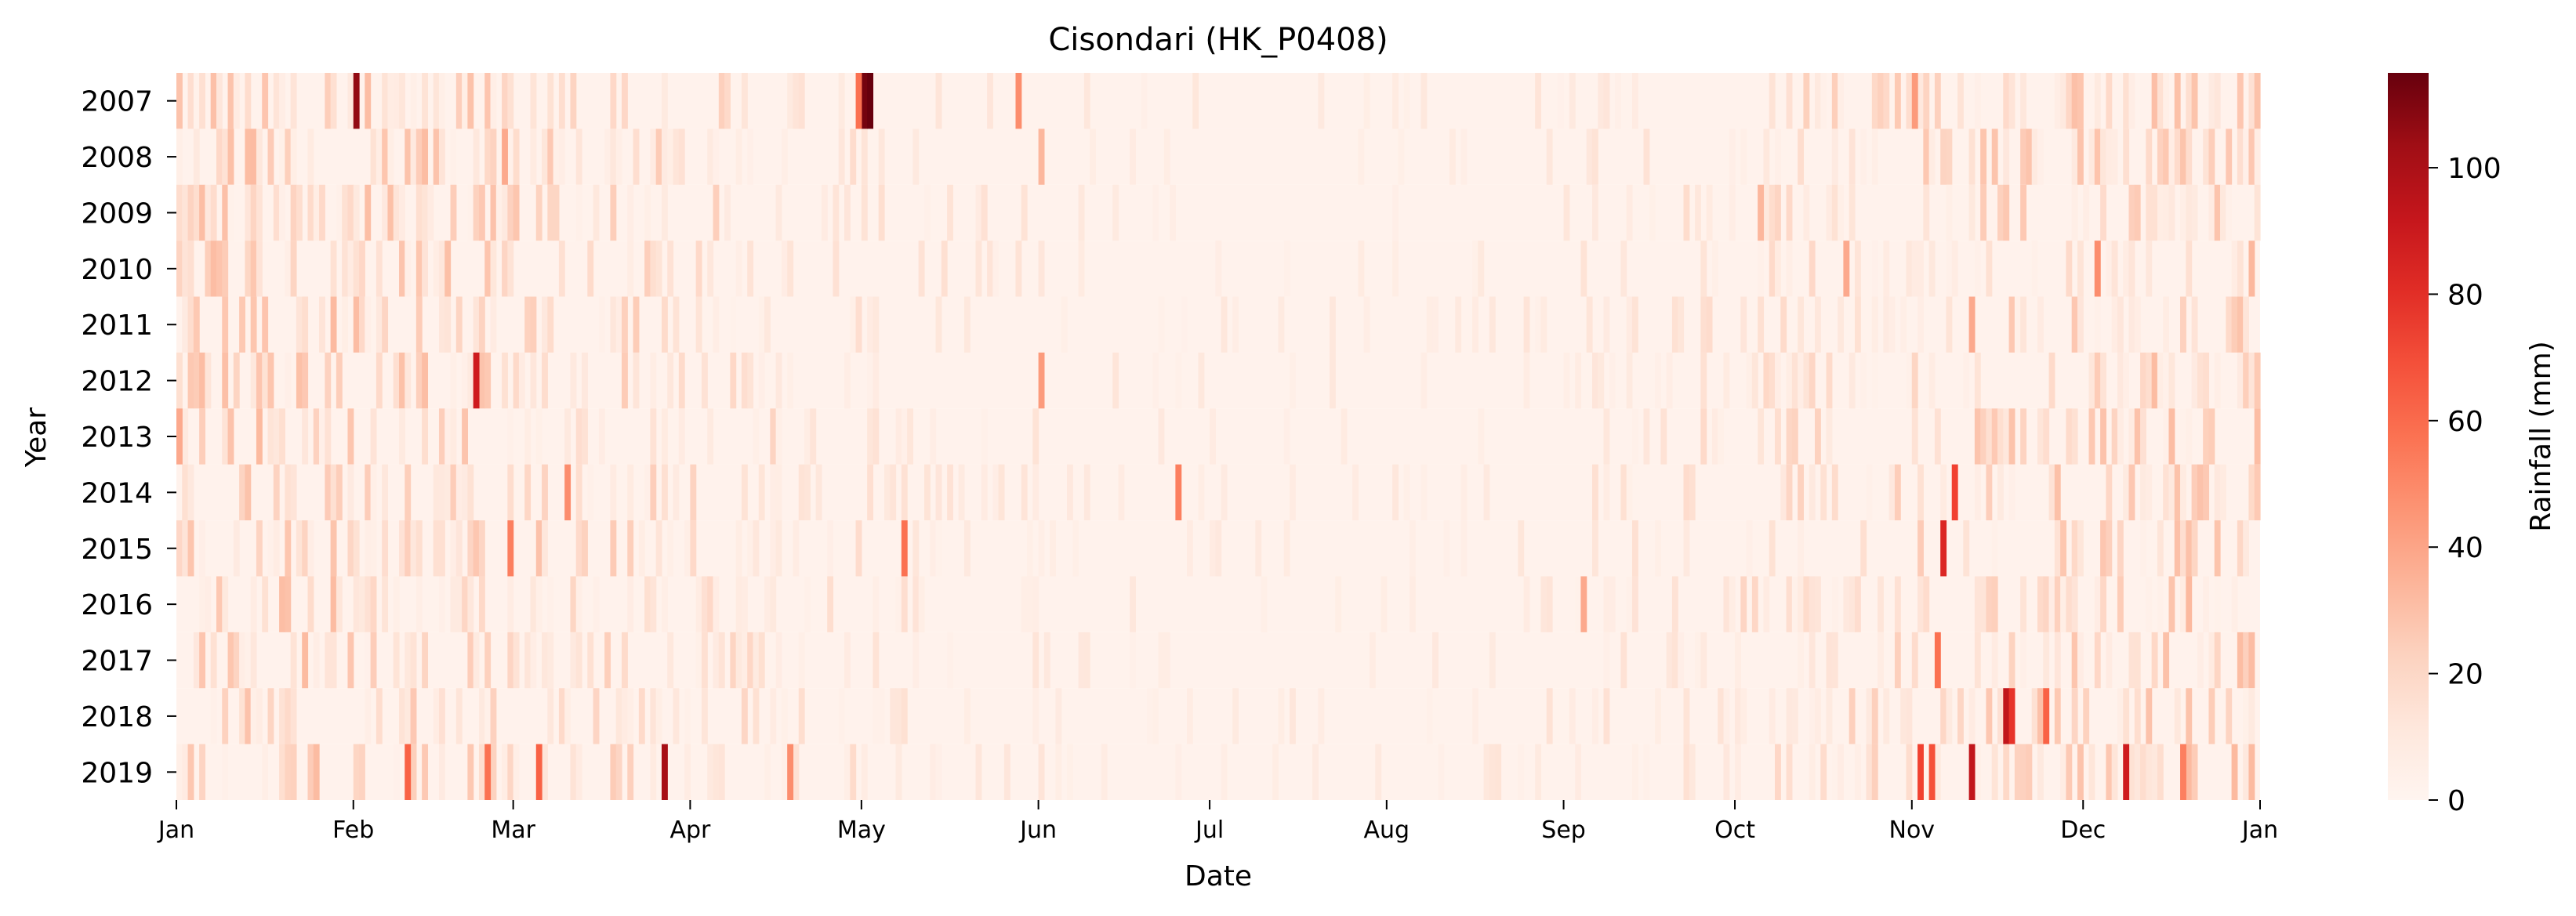  Describe the element at coordinates (117, 102) in the screenshot. I see `y-tick-label: 2007` at that location.